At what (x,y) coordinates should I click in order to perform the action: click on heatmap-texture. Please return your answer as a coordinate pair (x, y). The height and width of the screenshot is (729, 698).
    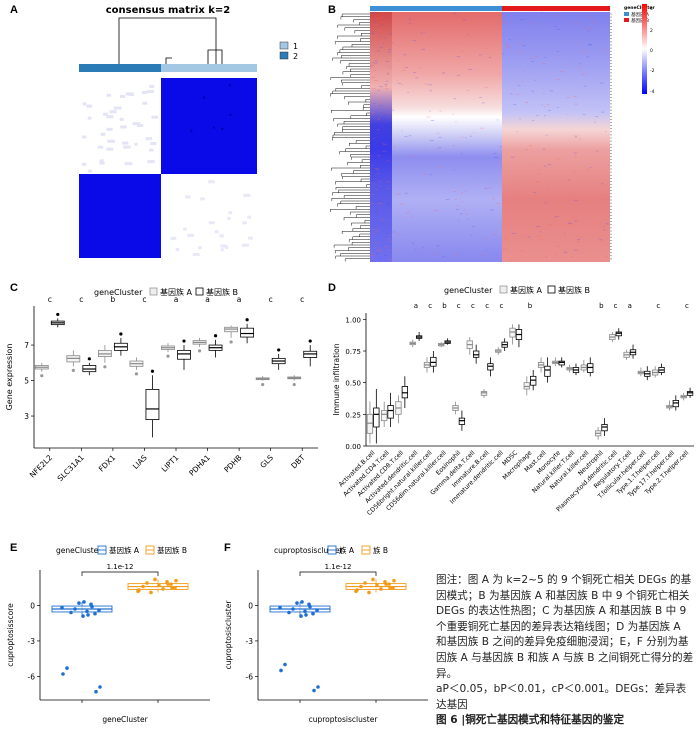
    Looking at the image, I should click on (489, 136).